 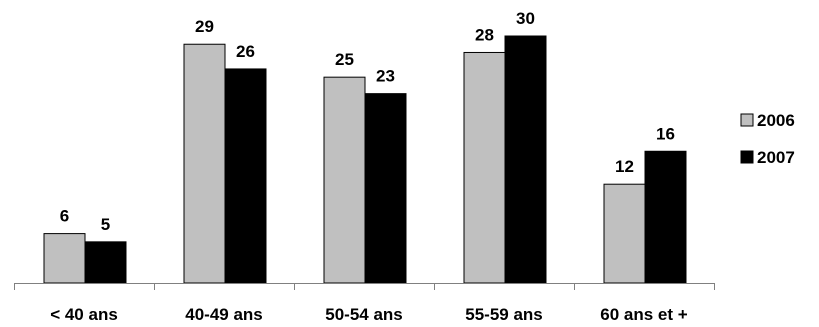 I want to click on data-label-2007-3: 30, so click(x=525, y=18).